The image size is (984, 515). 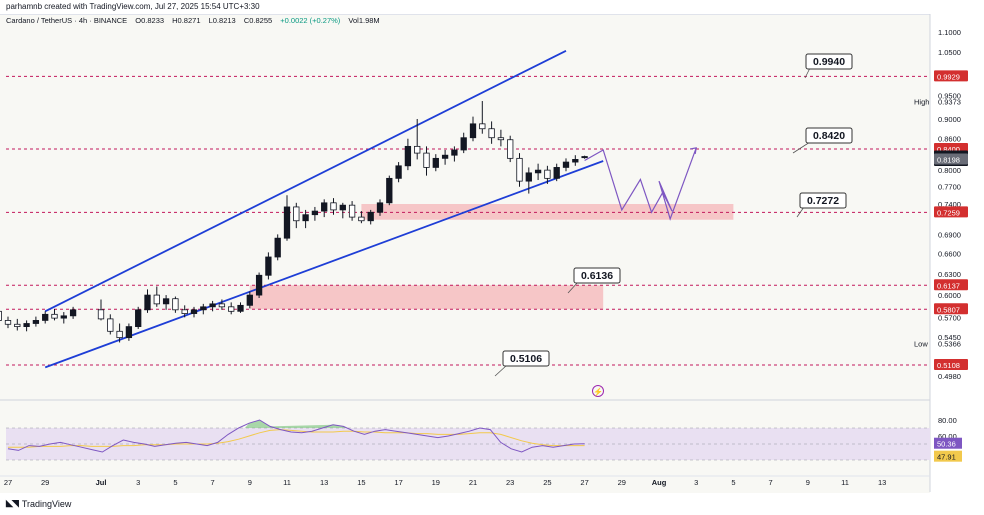 What do you see at coordinates (948, 160) in the screenshot?
I see `price-tag-label: 0.8198` at bounding box center [948, 160].